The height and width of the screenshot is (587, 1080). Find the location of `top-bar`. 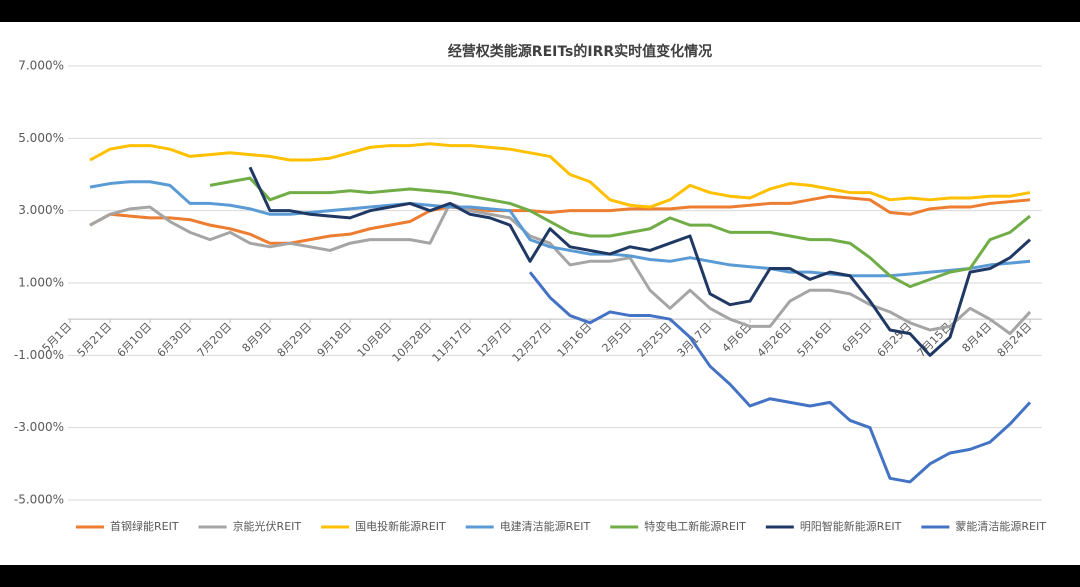

top-bar is located at coordinates (540, 11).